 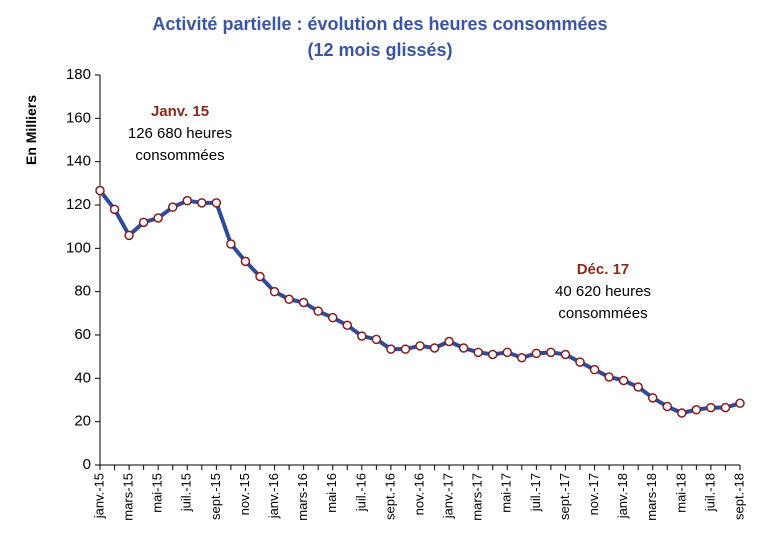 What do you see at coordinates (680, 493) in the screenshot?
I see `x-tick-label: mai-18` at bounding box center [680, 493].